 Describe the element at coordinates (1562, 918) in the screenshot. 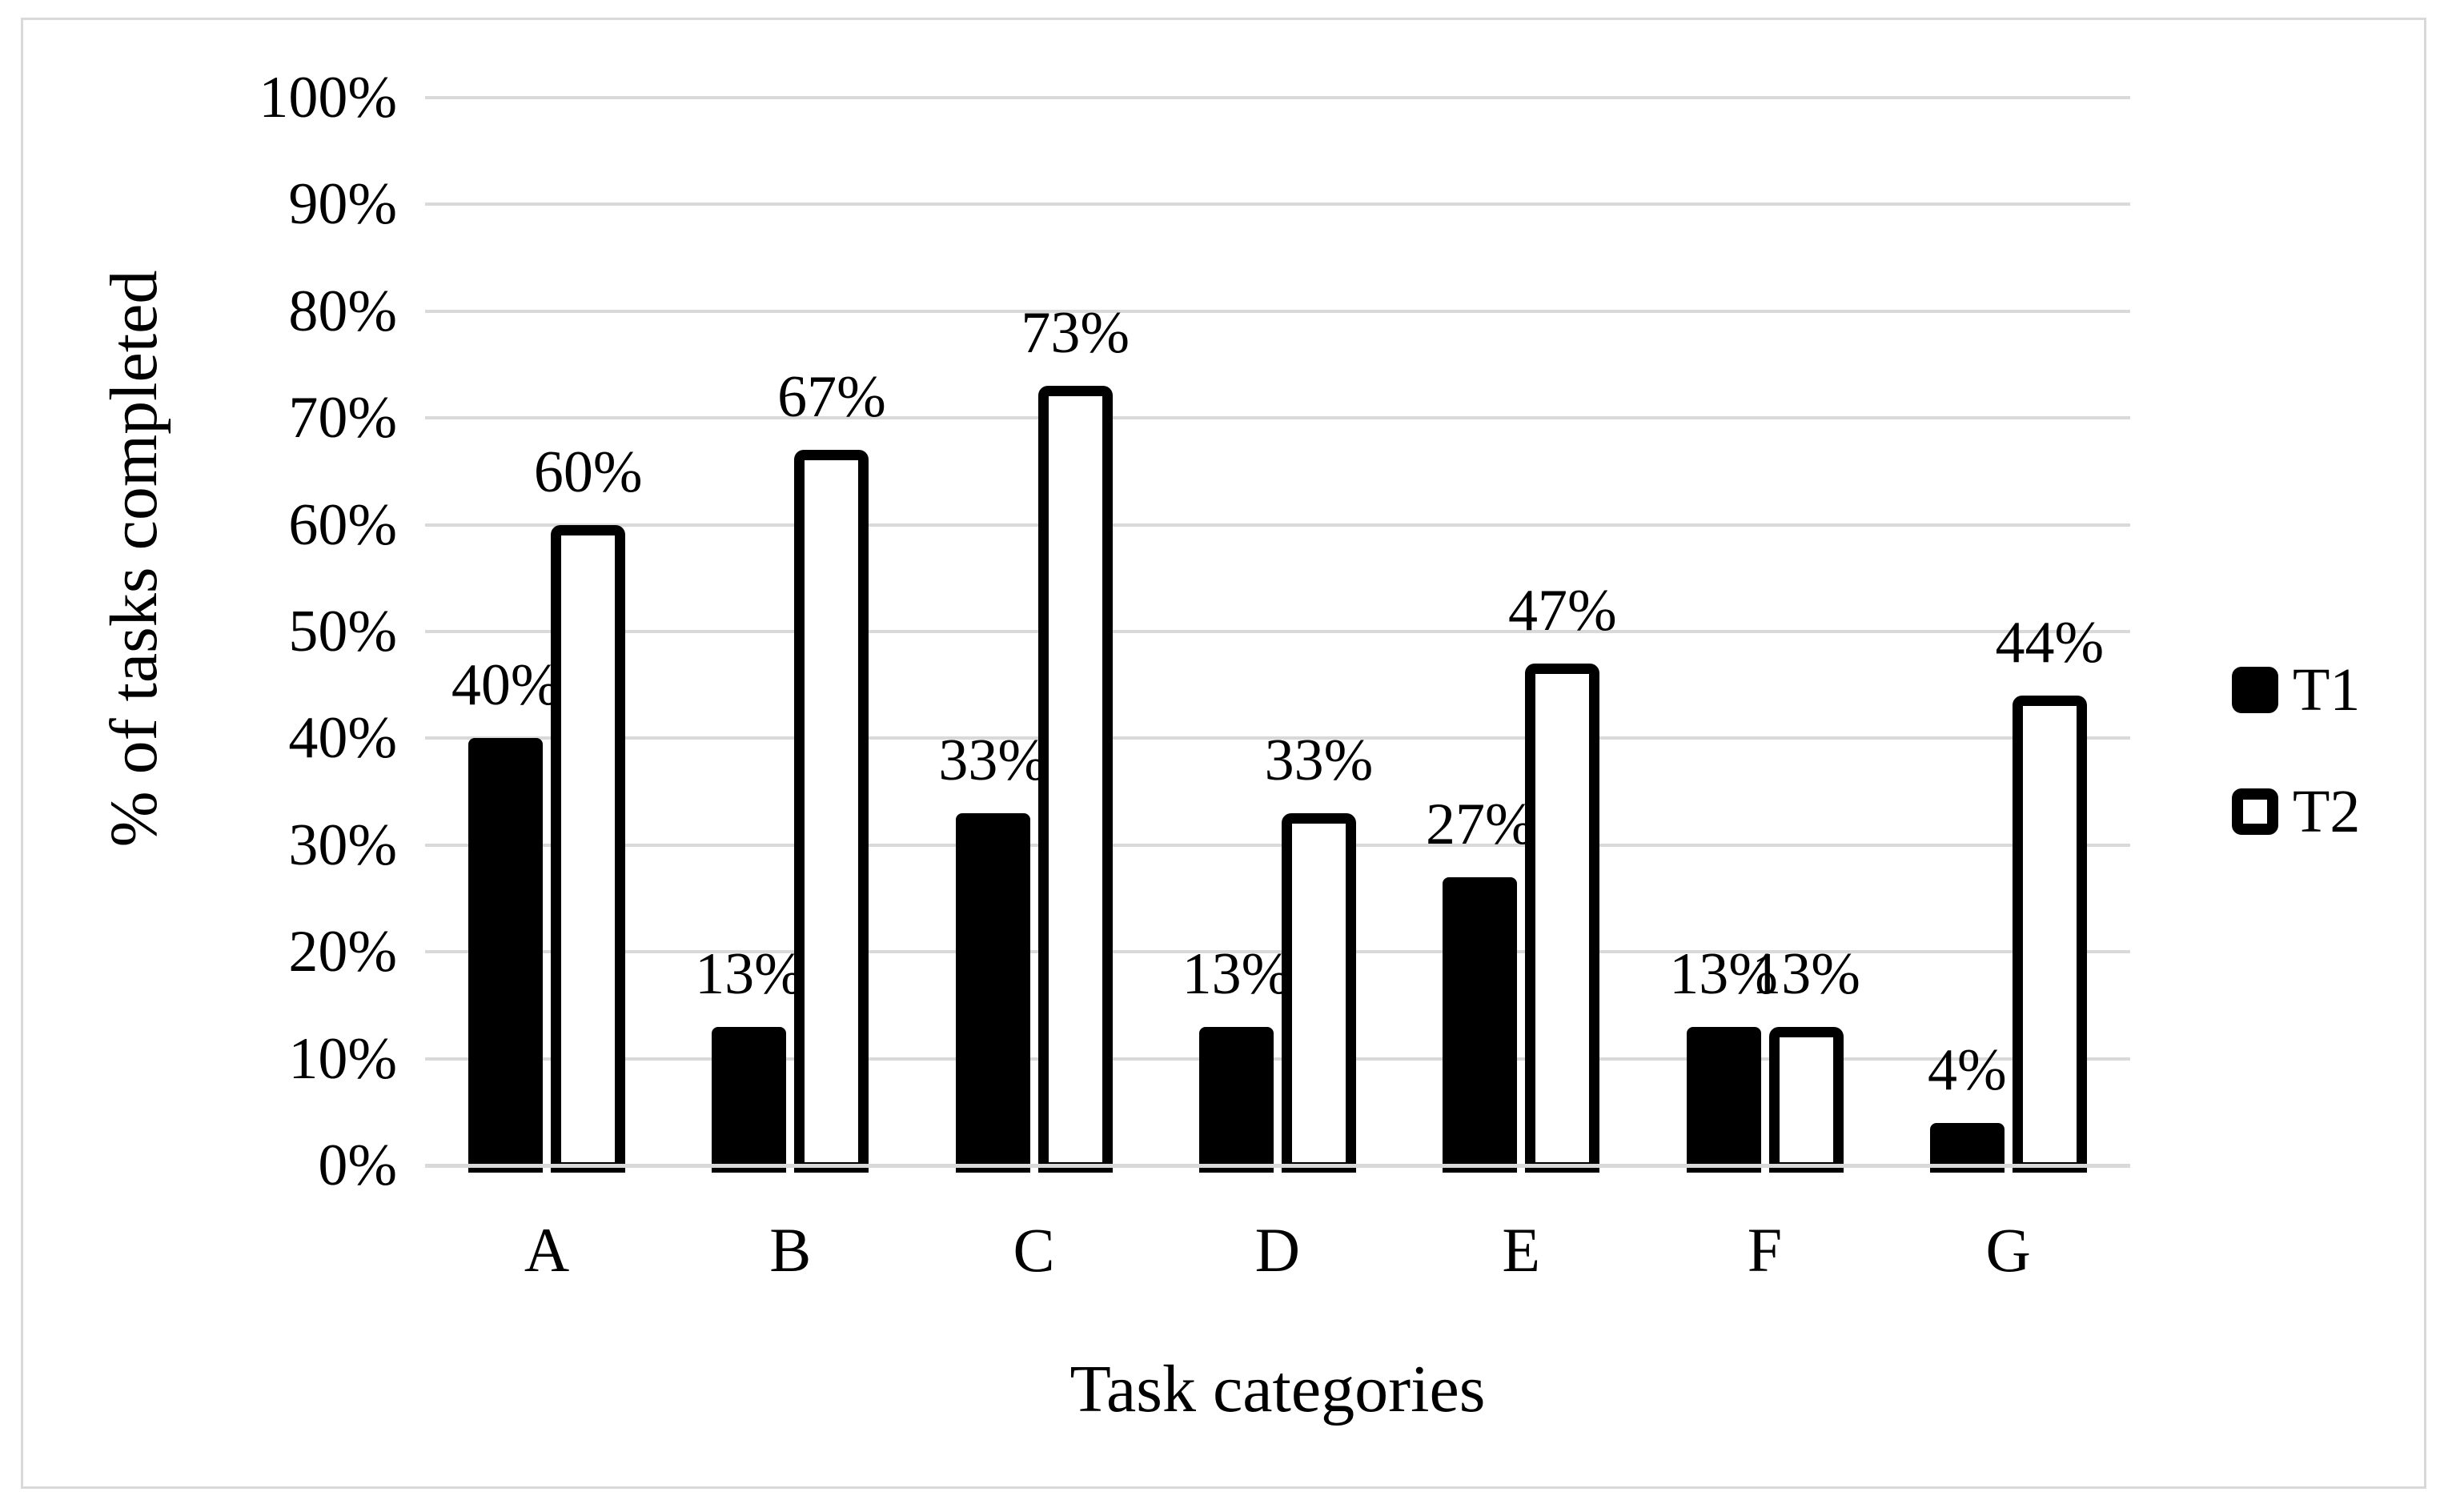

I see `bar-t2-E` at that location.